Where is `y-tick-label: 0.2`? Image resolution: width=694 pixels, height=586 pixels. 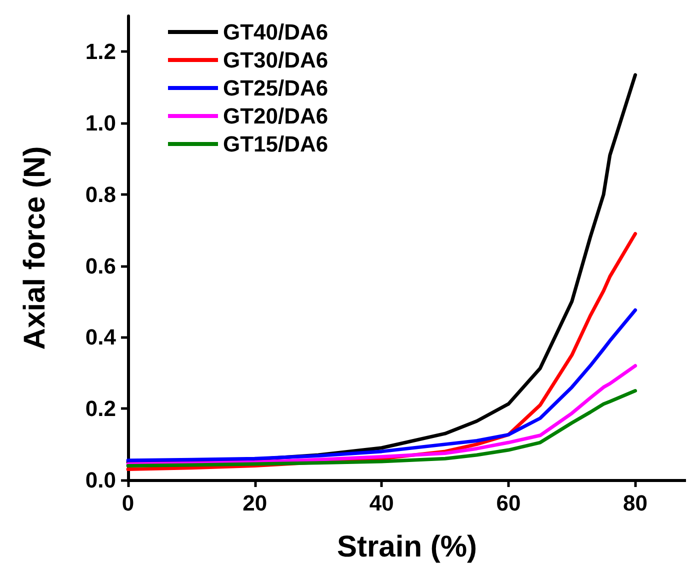
y-tick-label: 0.2 is located at coordinates (100, 409).